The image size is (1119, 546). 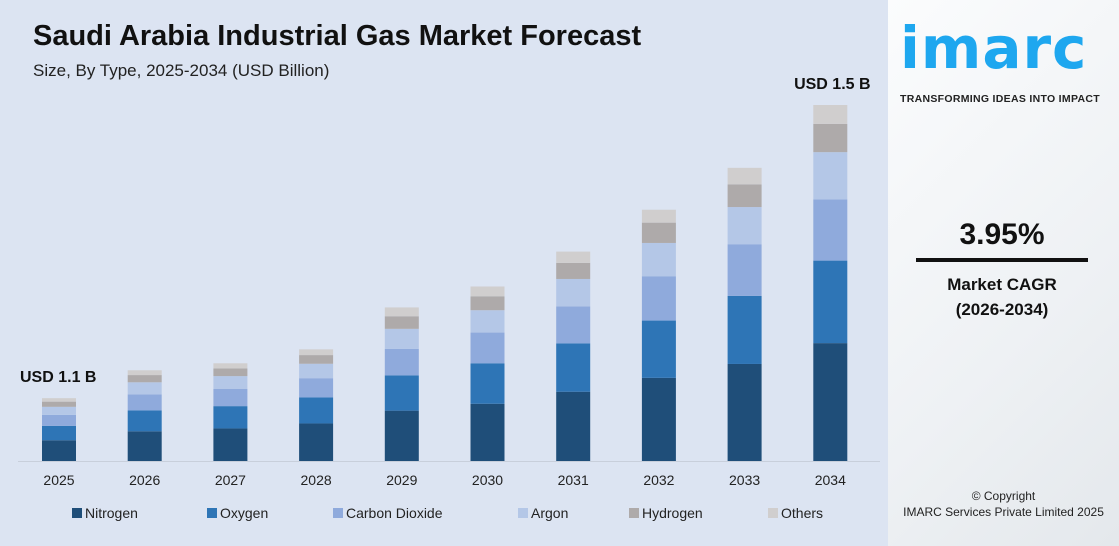 I want to click on bar-segment-oxygen-2034, so click(x=830, y=302).